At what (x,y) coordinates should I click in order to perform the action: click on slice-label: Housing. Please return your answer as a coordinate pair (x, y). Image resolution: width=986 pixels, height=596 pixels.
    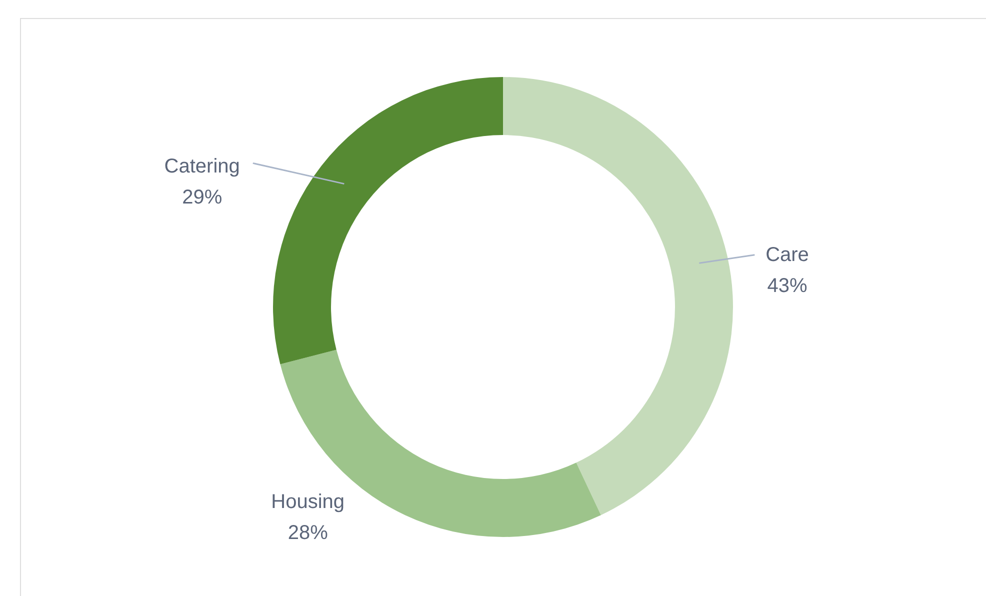
    Looking at the image, I should click on (308, 502).